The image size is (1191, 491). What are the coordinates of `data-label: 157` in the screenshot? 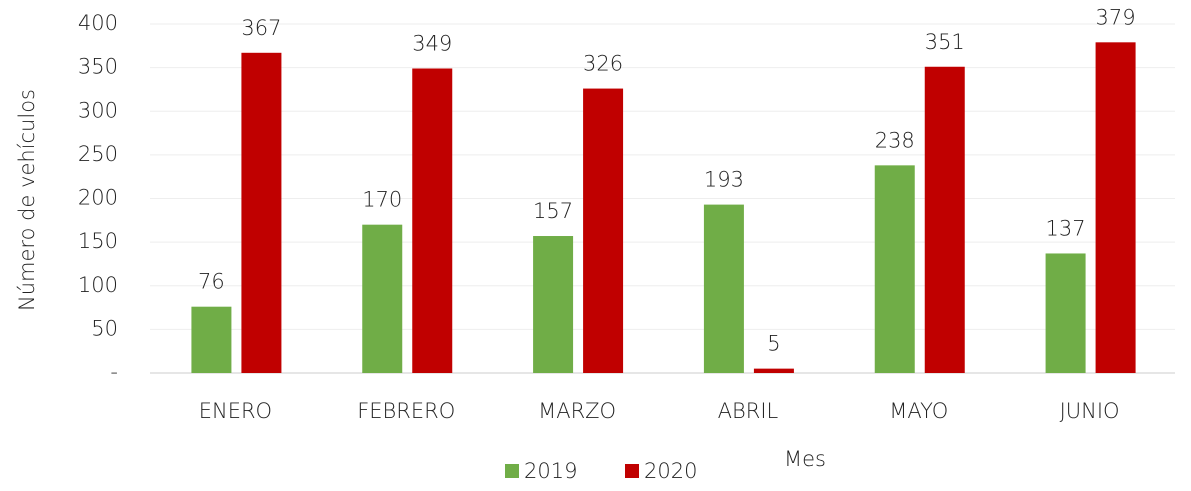 It's located at (553, 211).